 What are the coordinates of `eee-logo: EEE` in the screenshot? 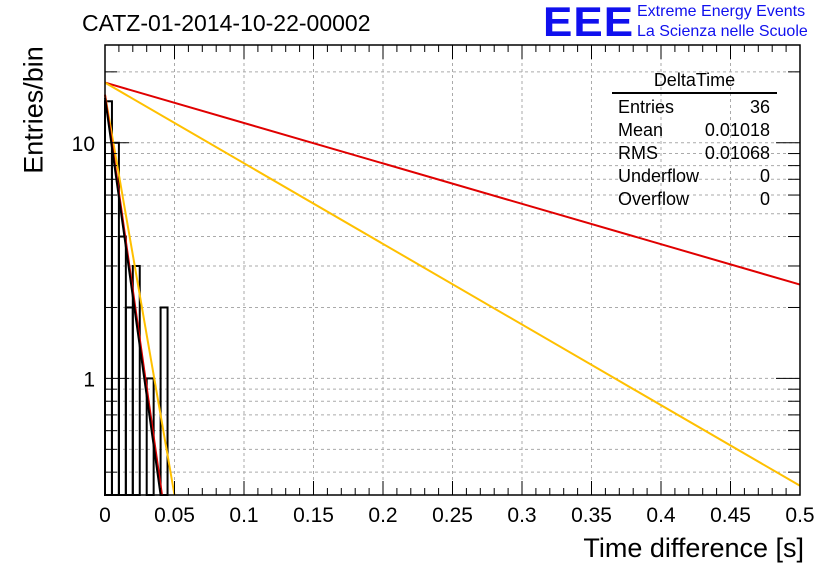 It's located at (589, 23).